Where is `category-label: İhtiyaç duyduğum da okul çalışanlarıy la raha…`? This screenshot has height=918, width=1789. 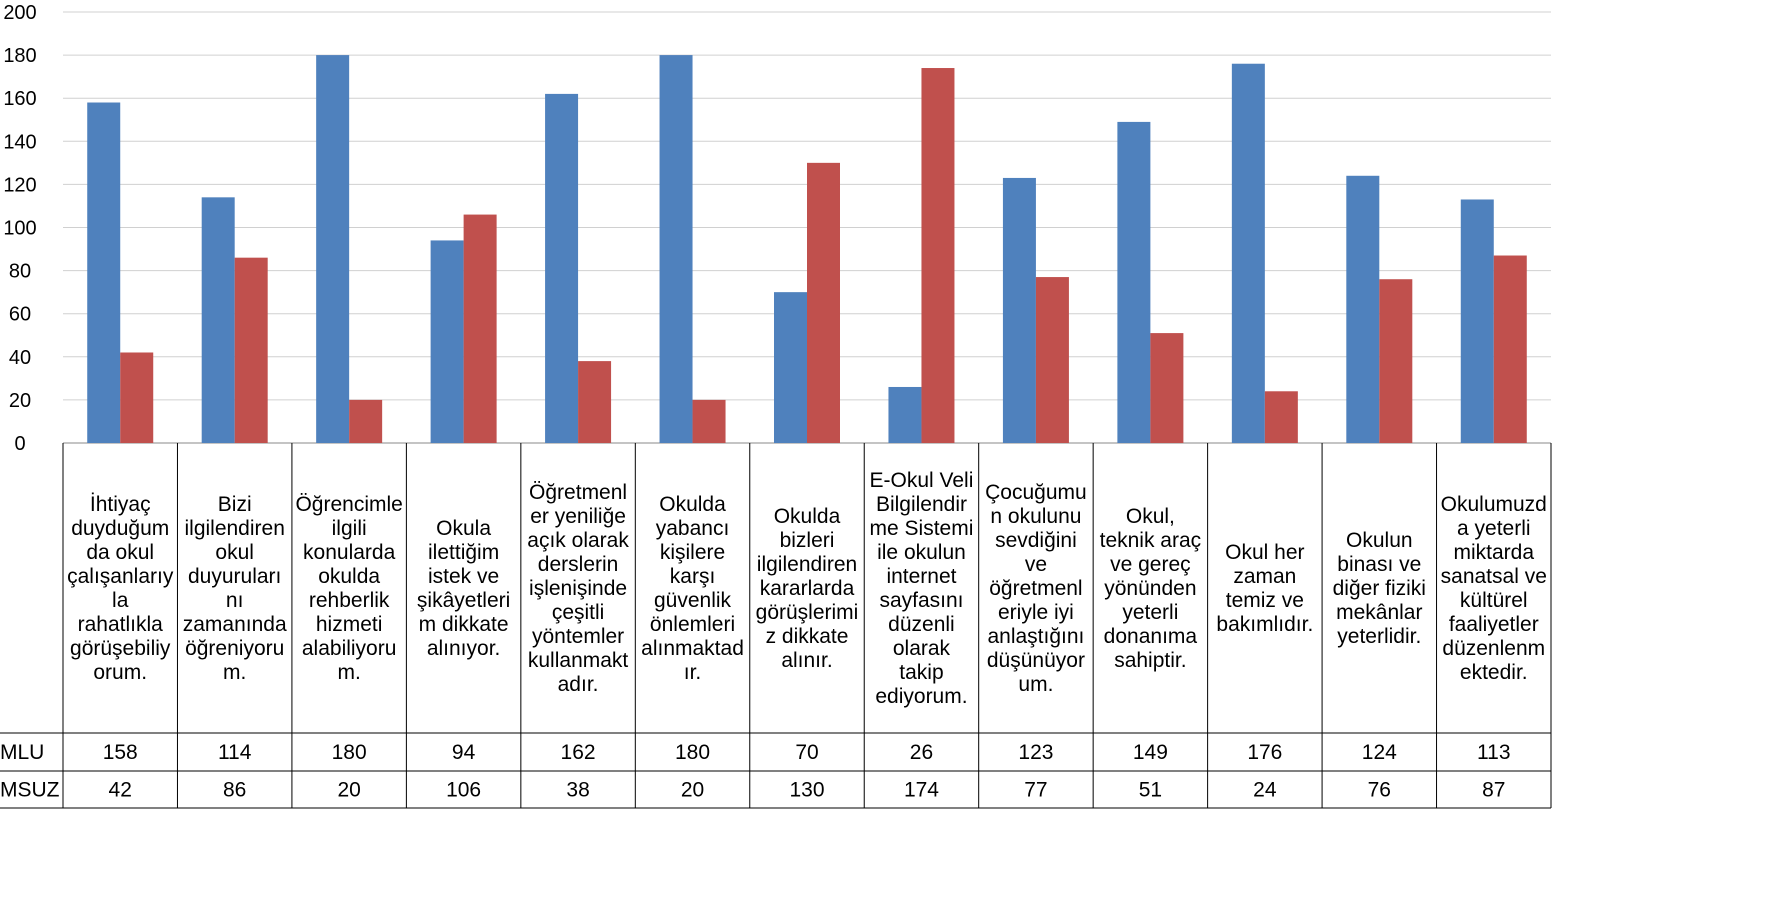 category-label: İhtiyaç duyduğum da okul çalışanlarıy la raha… is located at coordinates (120, 588).